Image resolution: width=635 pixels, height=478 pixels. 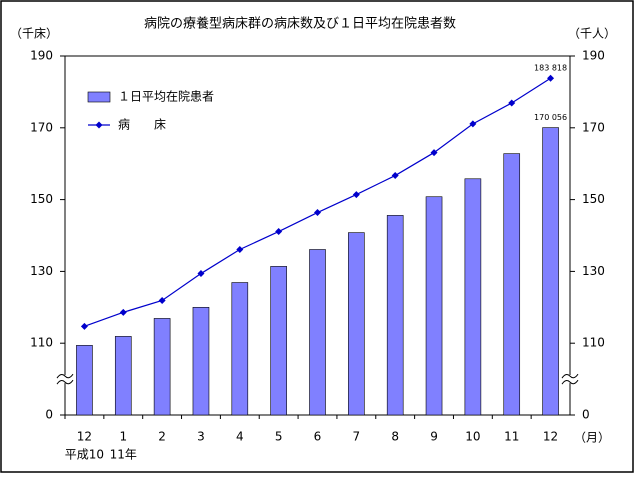 What do you see at coordinates (279, 437) in the screenshot?
I see `x-tick-label: 5` at bounding box center [279, 437].